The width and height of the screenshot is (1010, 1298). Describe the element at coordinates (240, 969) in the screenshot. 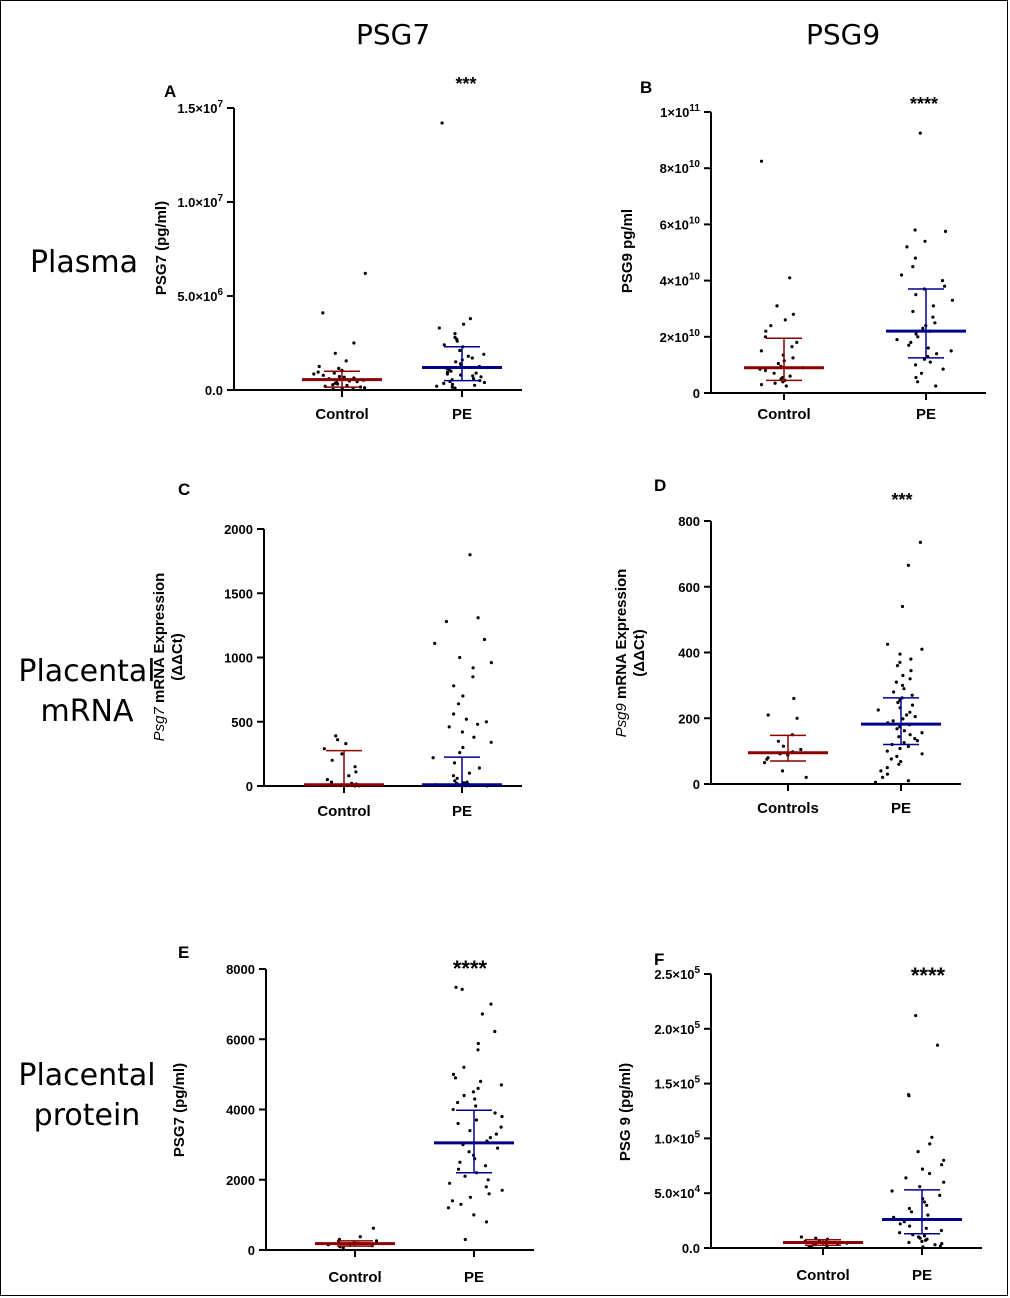

I see `y-tick-label: 8000` at that location.